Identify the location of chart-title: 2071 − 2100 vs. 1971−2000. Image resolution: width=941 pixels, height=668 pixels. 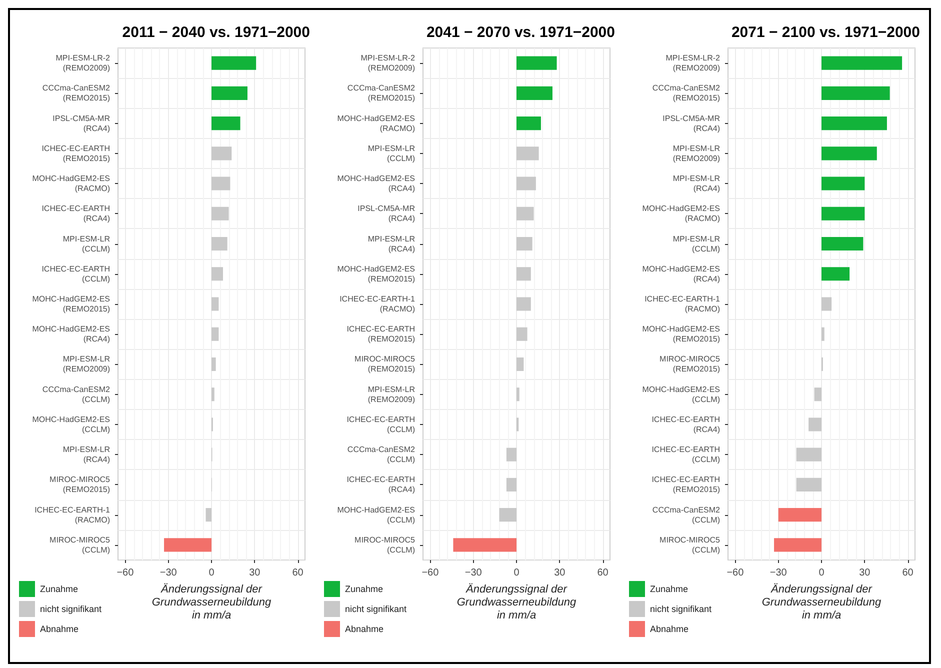
(825, 32).